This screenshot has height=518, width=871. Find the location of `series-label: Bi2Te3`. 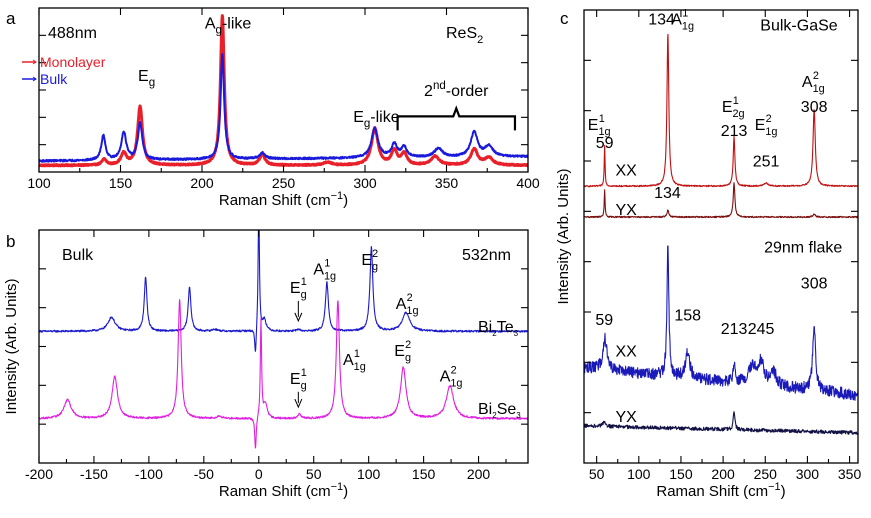

series-label: Bi2Te3 is located at coordinates (498, 328).